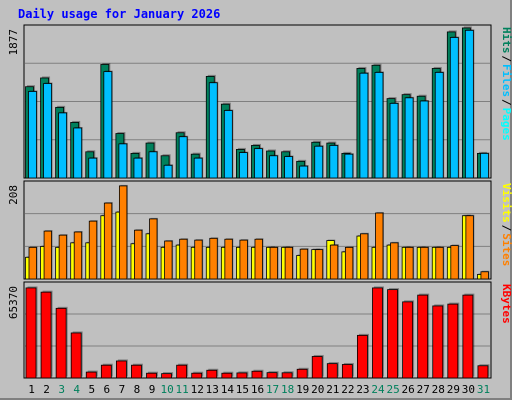 This screenshot has width=512, height=400. Describe the element at coordinates (468, 389) in the screenshot. I see `x-tick-label: 30` at that location.